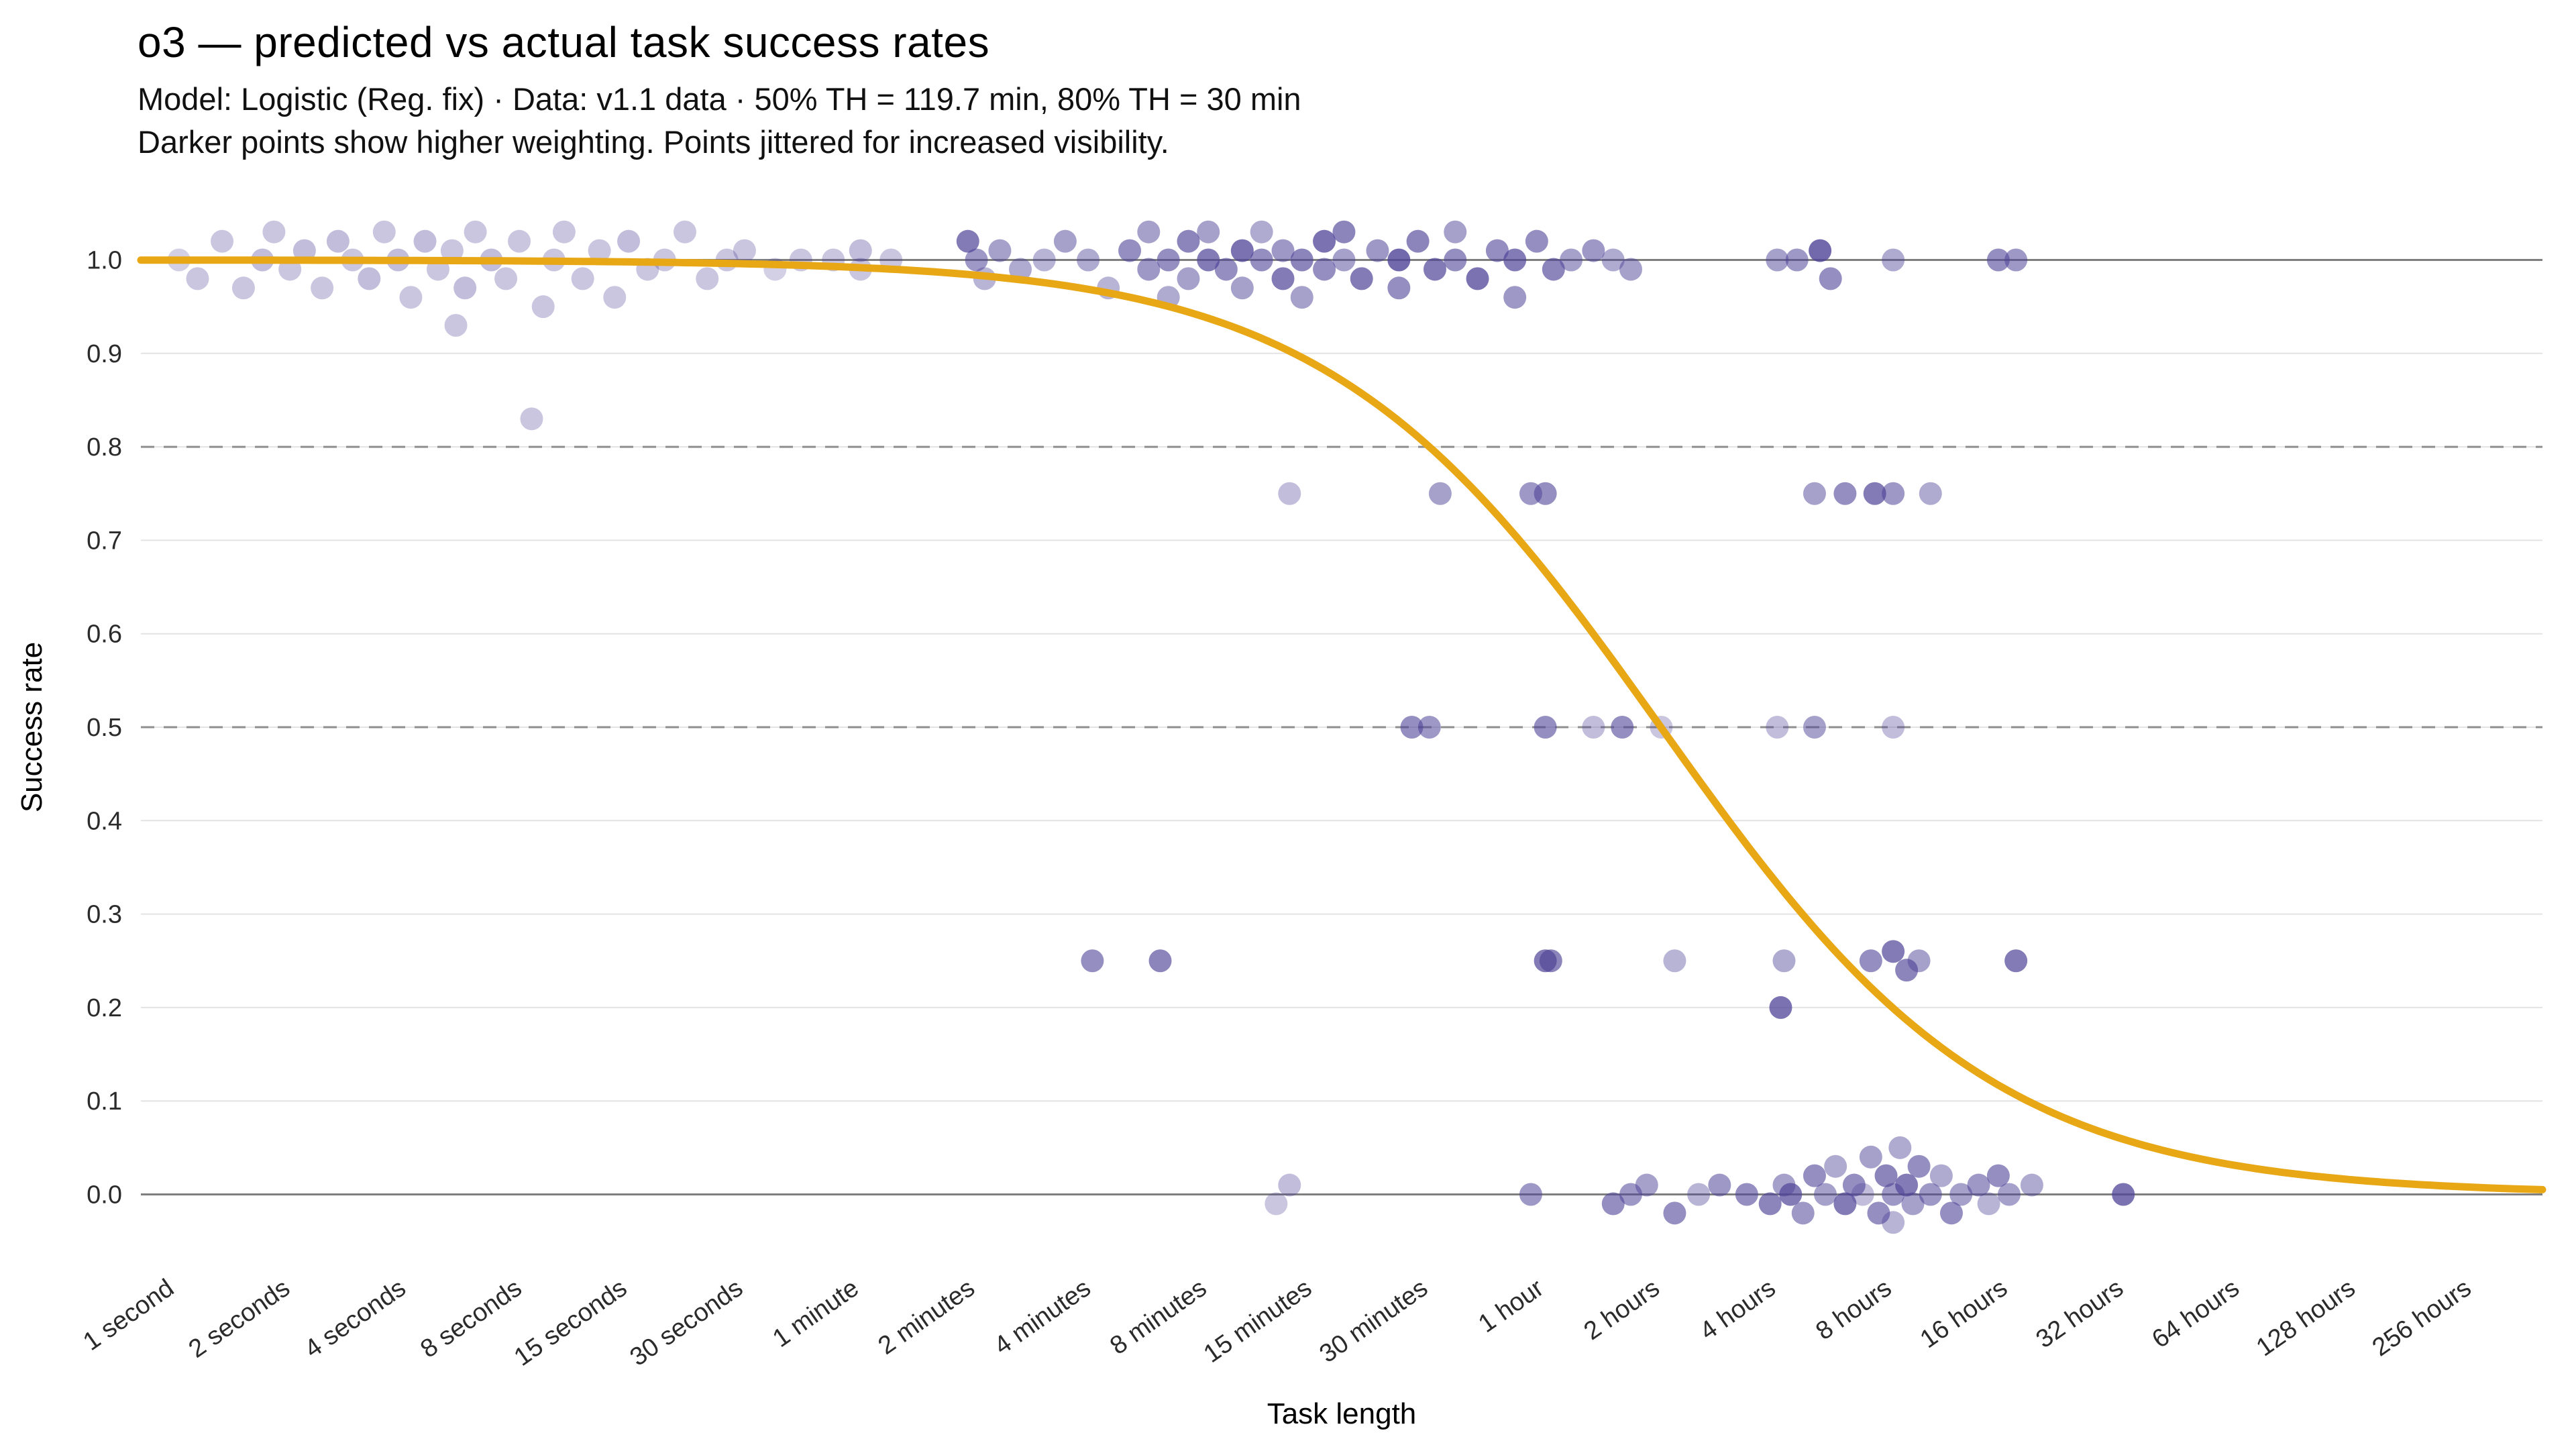 The height and width of the screenshot is (1449, 2576). What do you see at coordinates (104, 541) in the screenshot?
I see `y-tick-label: 0.7` at bounding box center [104, 541].